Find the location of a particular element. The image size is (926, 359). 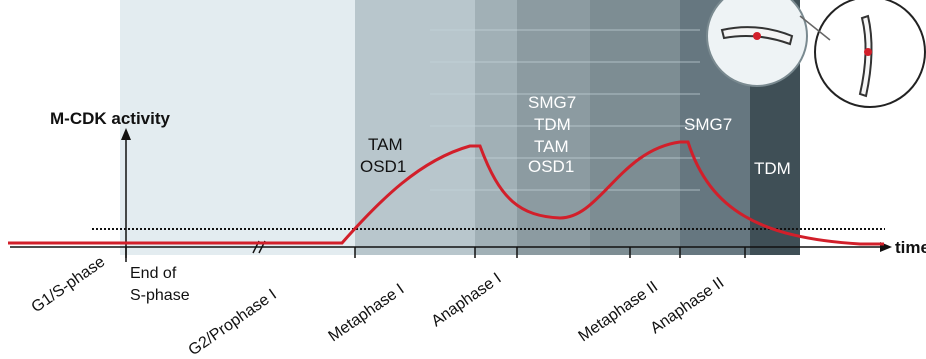

cell-illustration-anaphase2 is located at coordinates (862, 54).